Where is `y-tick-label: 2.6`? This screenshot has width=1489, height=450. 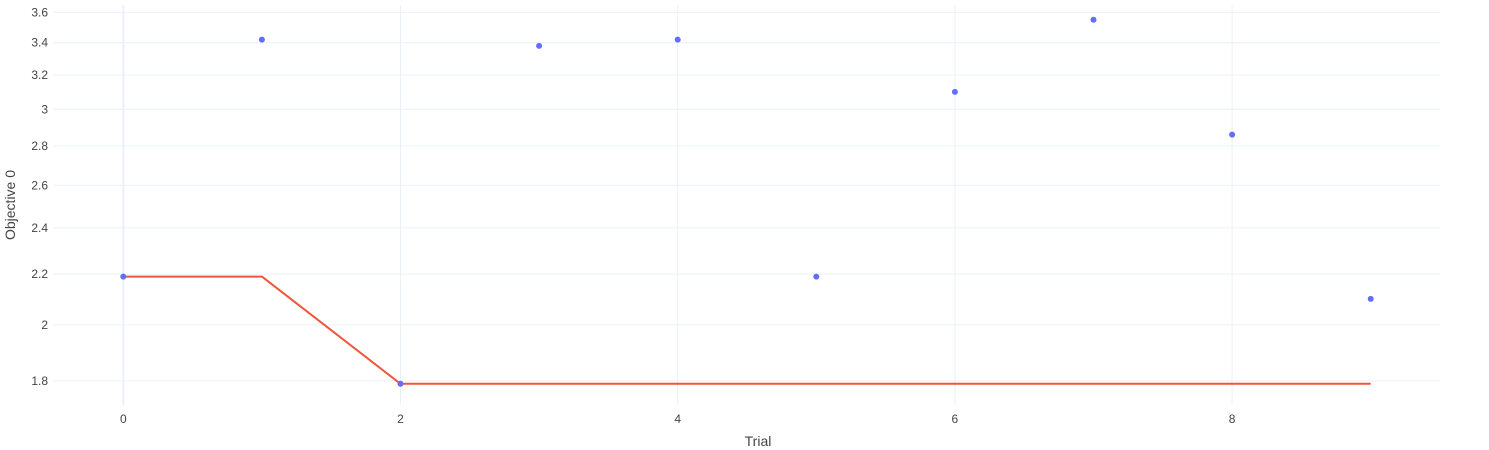 y-tick-label: 2.6 is located at coordinates (39, 185).